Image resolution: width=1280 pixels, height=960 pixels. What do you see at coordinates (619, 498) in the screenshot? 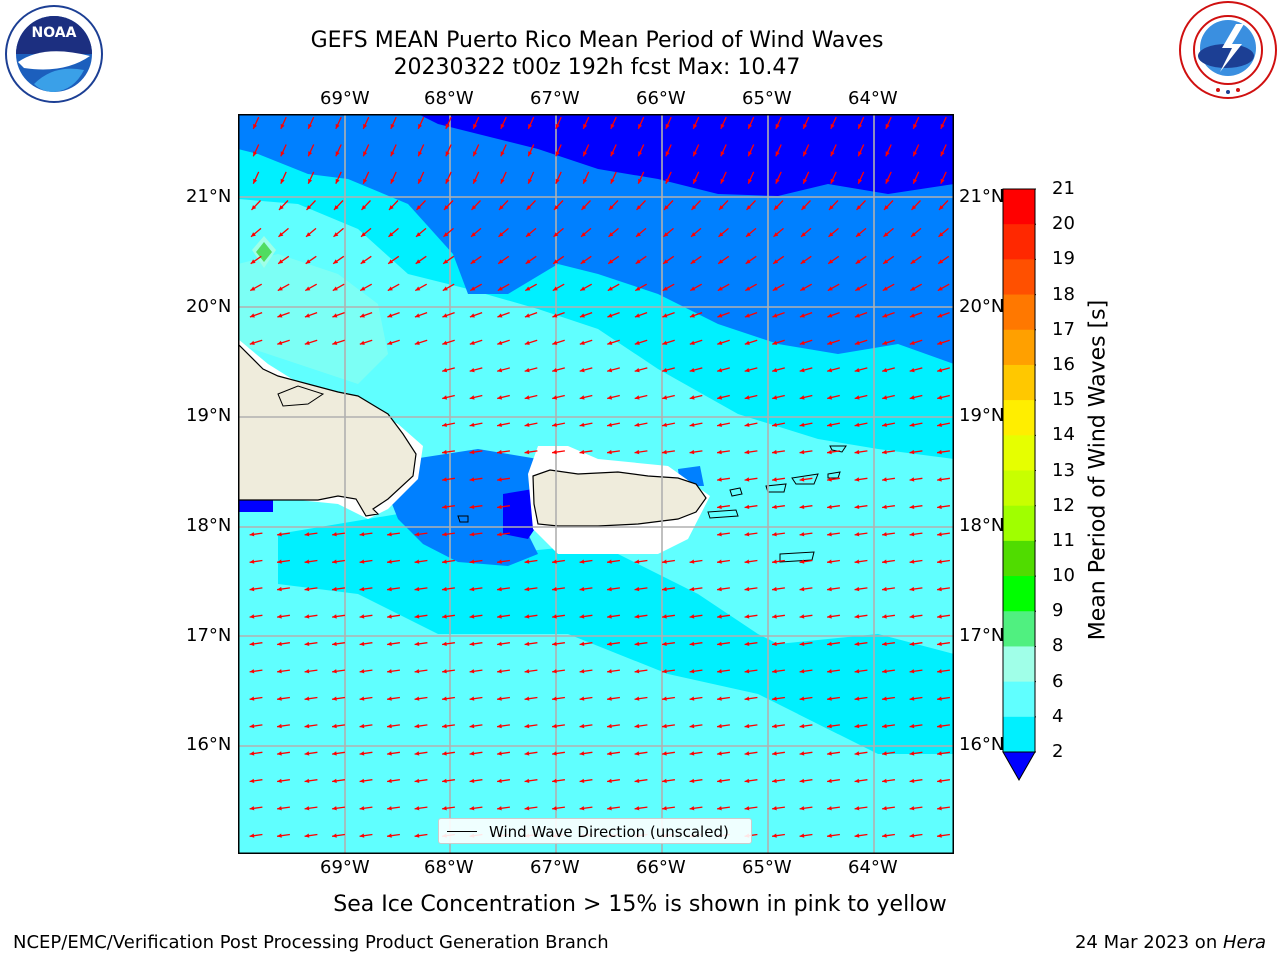
I see `puerto-rico-land` at bounding box center [619, 498].